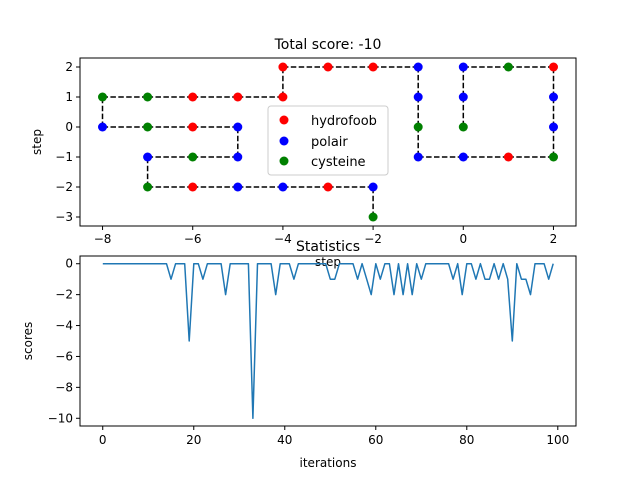  What do you see at coordinates (466, 440) in the screenshot?
I see `bottom-x-tick-label: 80` at bounding box center [466, 440].